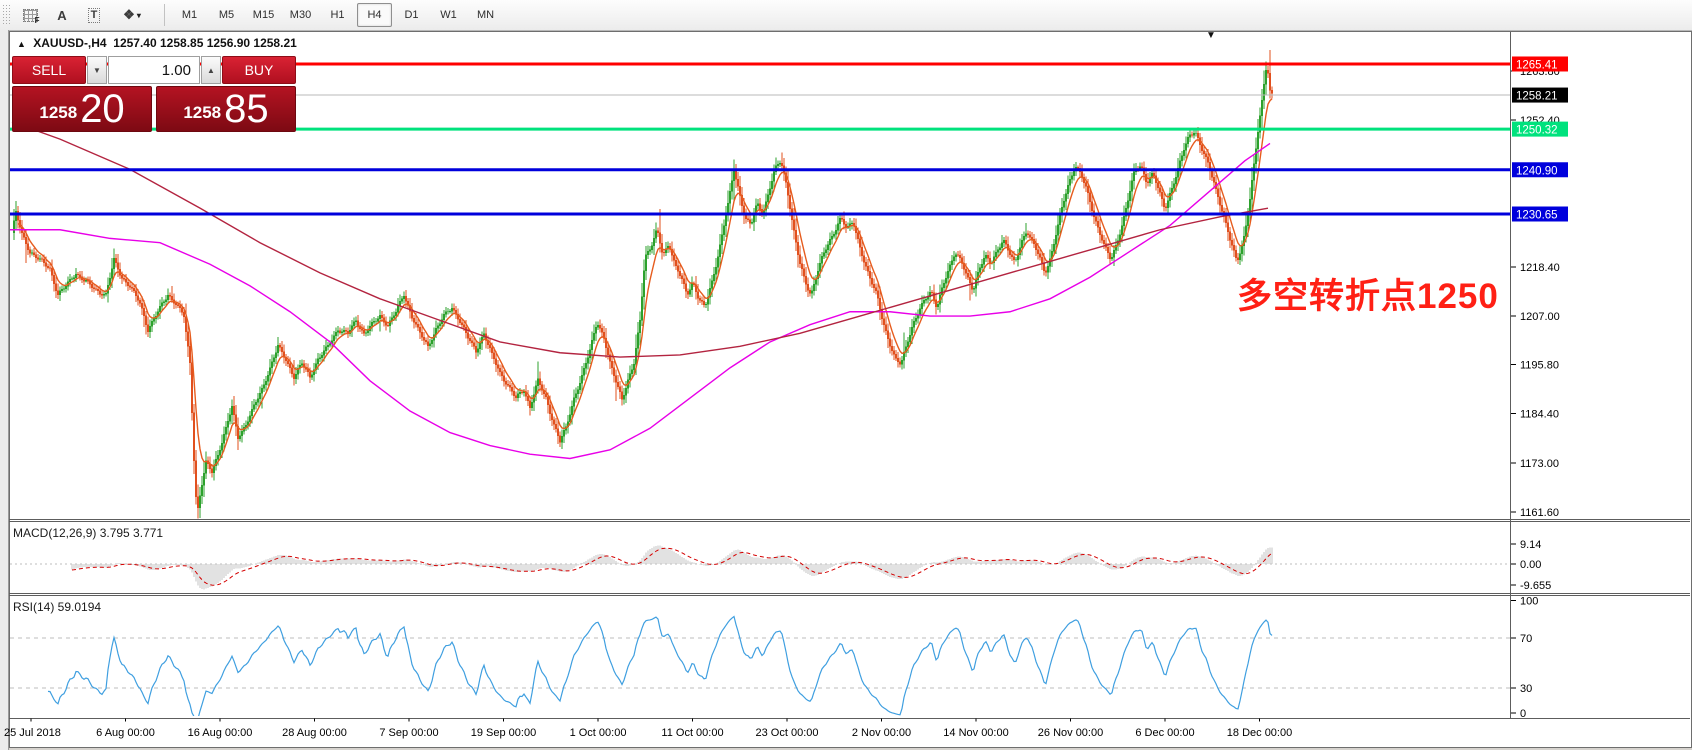 The height and width of the screenshot is (750, 1692). Describe the element at coordinates (314, 733) in the screenshot. I see `date-axis-label: 28 Aug 00:00` at that location.